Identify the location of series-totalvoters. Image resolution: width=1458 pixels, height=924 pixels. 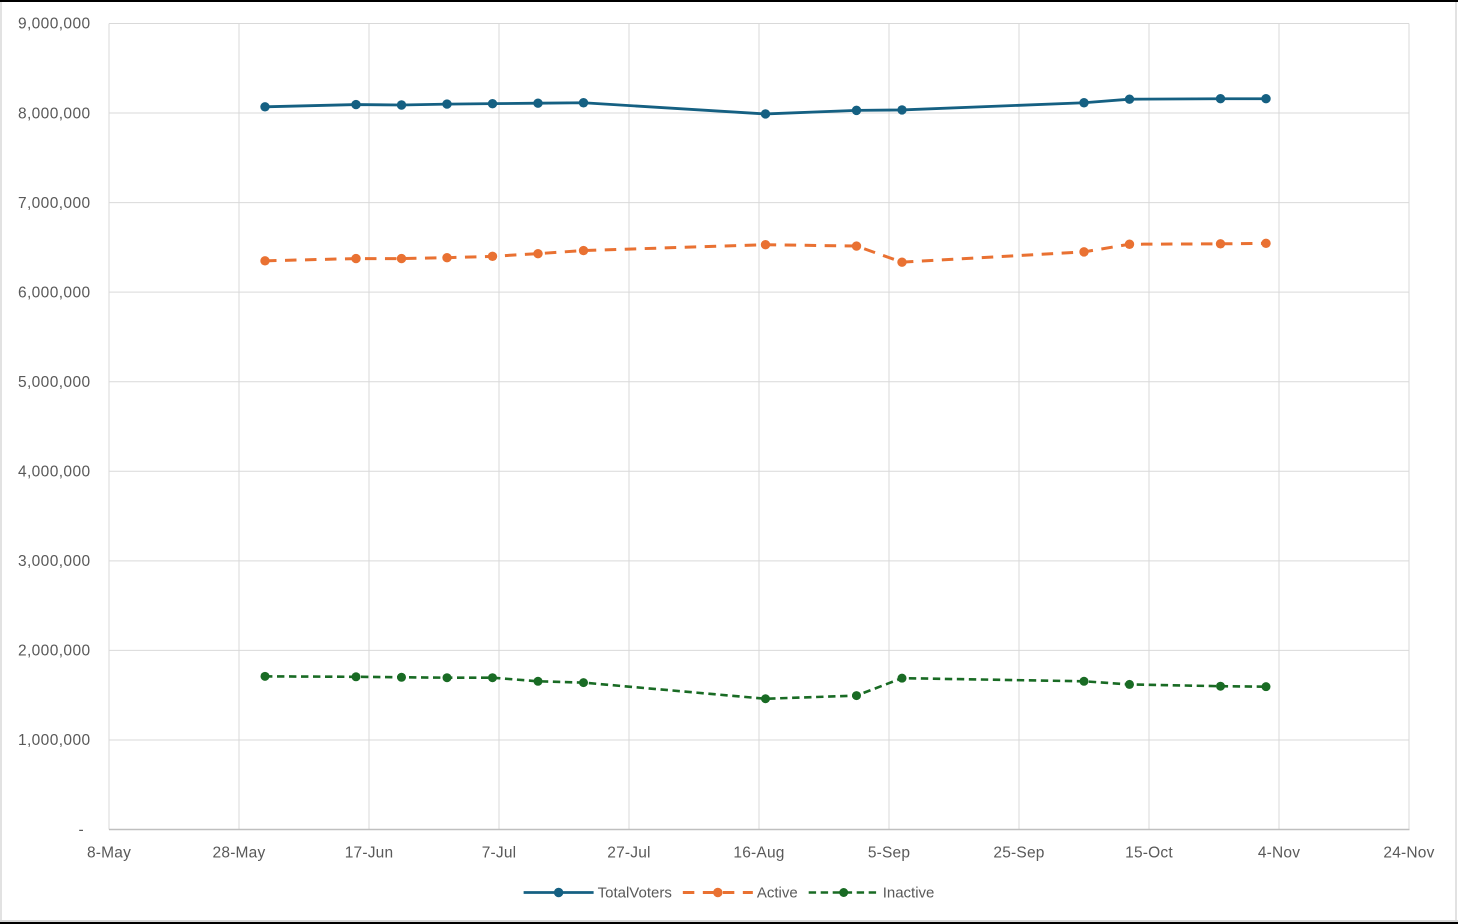
(765, 106).